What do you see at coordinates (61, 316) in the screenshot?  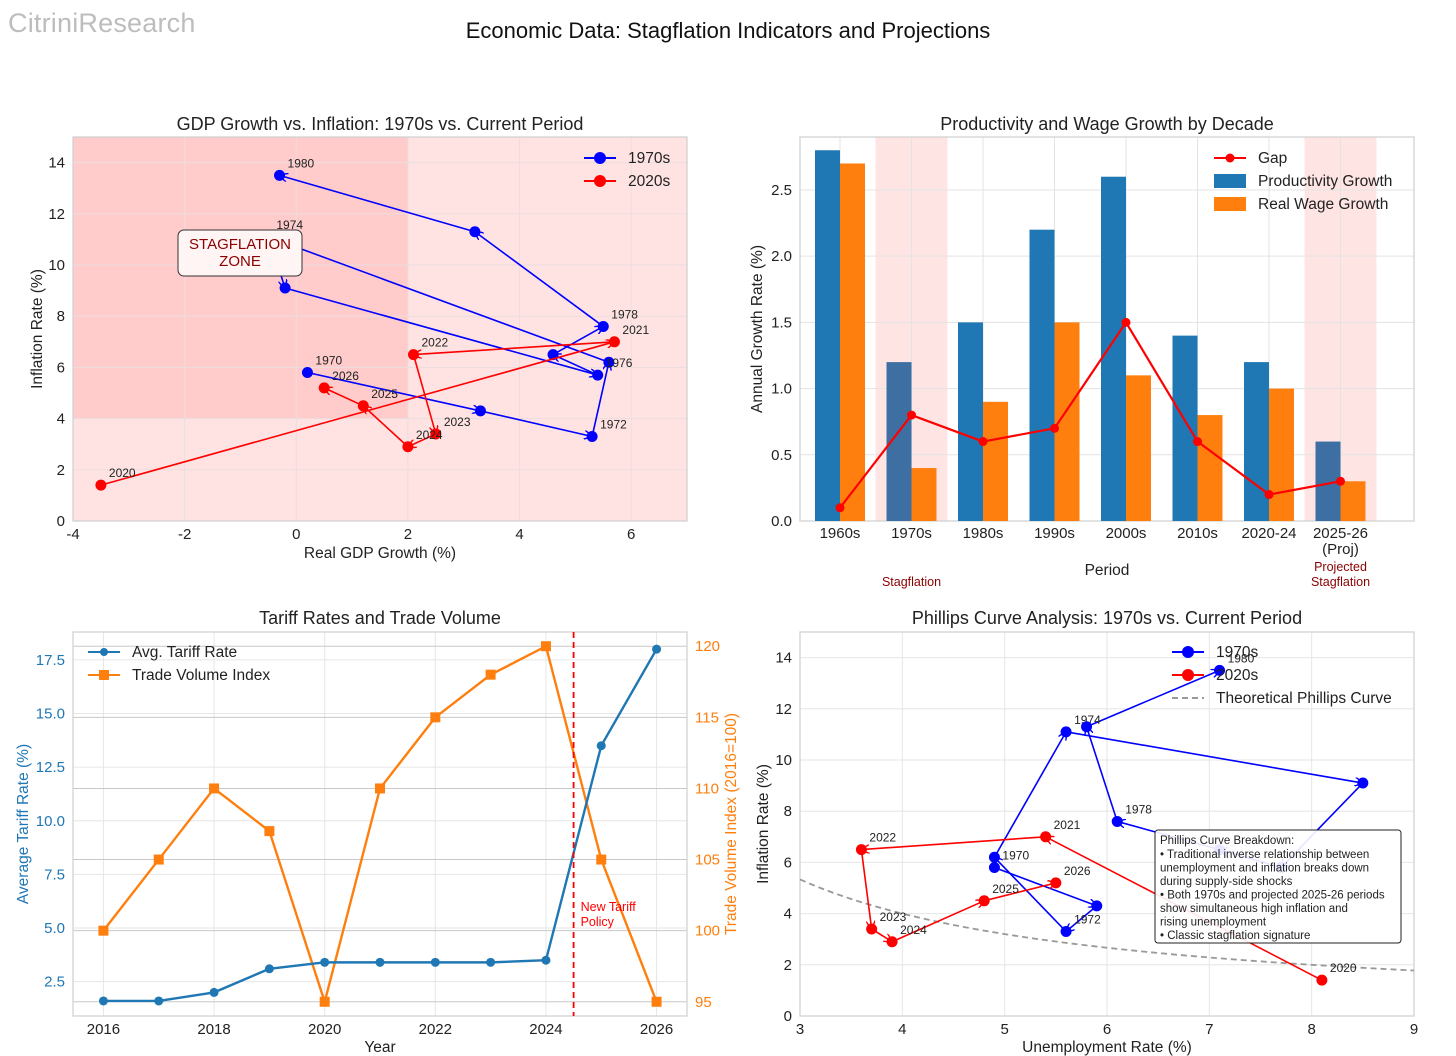 I see `y-tick-label: 8` at bounding box center [61, 316].